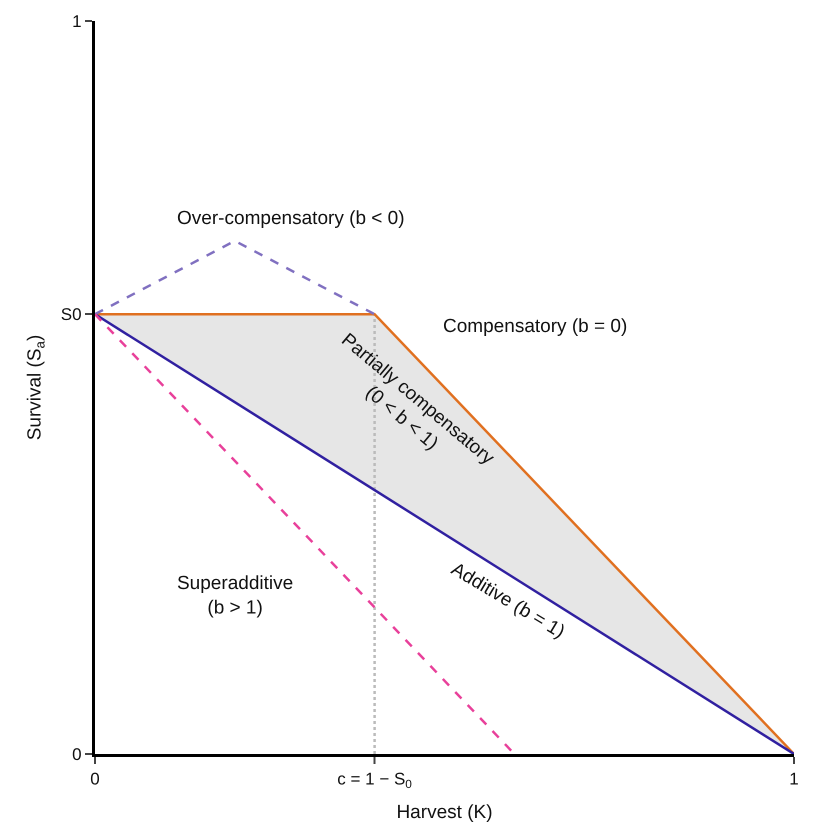 The width and height of the screenshot is (824, 831). What do you see at coordinates (374, 780) in the screenshot?
I see `x-tick-label: c = 1 − S$_{0}$` at bounding box center [374, 780].